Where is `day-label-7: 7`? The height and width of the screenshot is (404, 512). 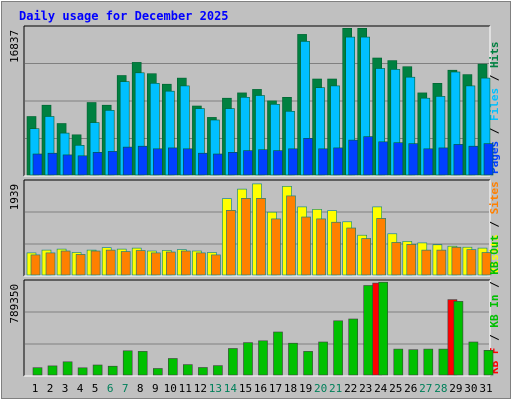
day-label-7: 7 is located at coordinates (125, 388).